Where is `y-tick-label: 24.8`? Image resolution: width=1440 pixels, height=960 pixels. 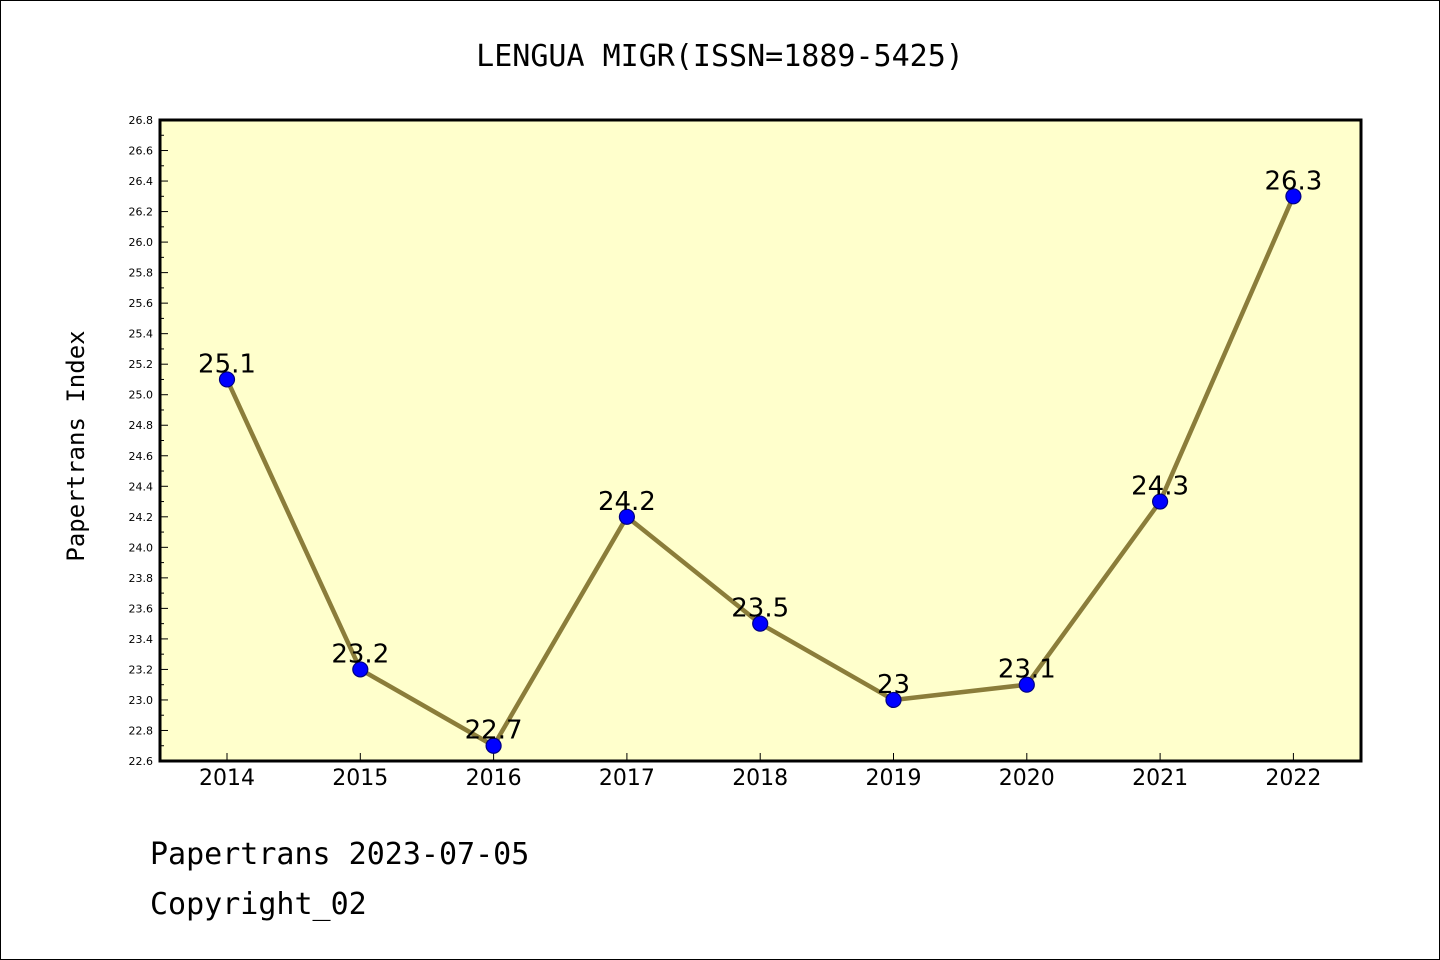
y-tick-label: 24.8 is located at coordinates (141, 425).